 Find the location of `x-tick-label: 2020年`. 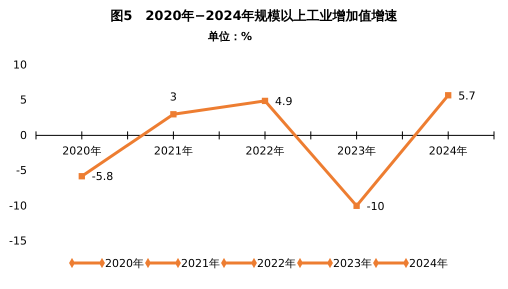

x-tick-label: 2020年 is located at coordinates (82, 151).